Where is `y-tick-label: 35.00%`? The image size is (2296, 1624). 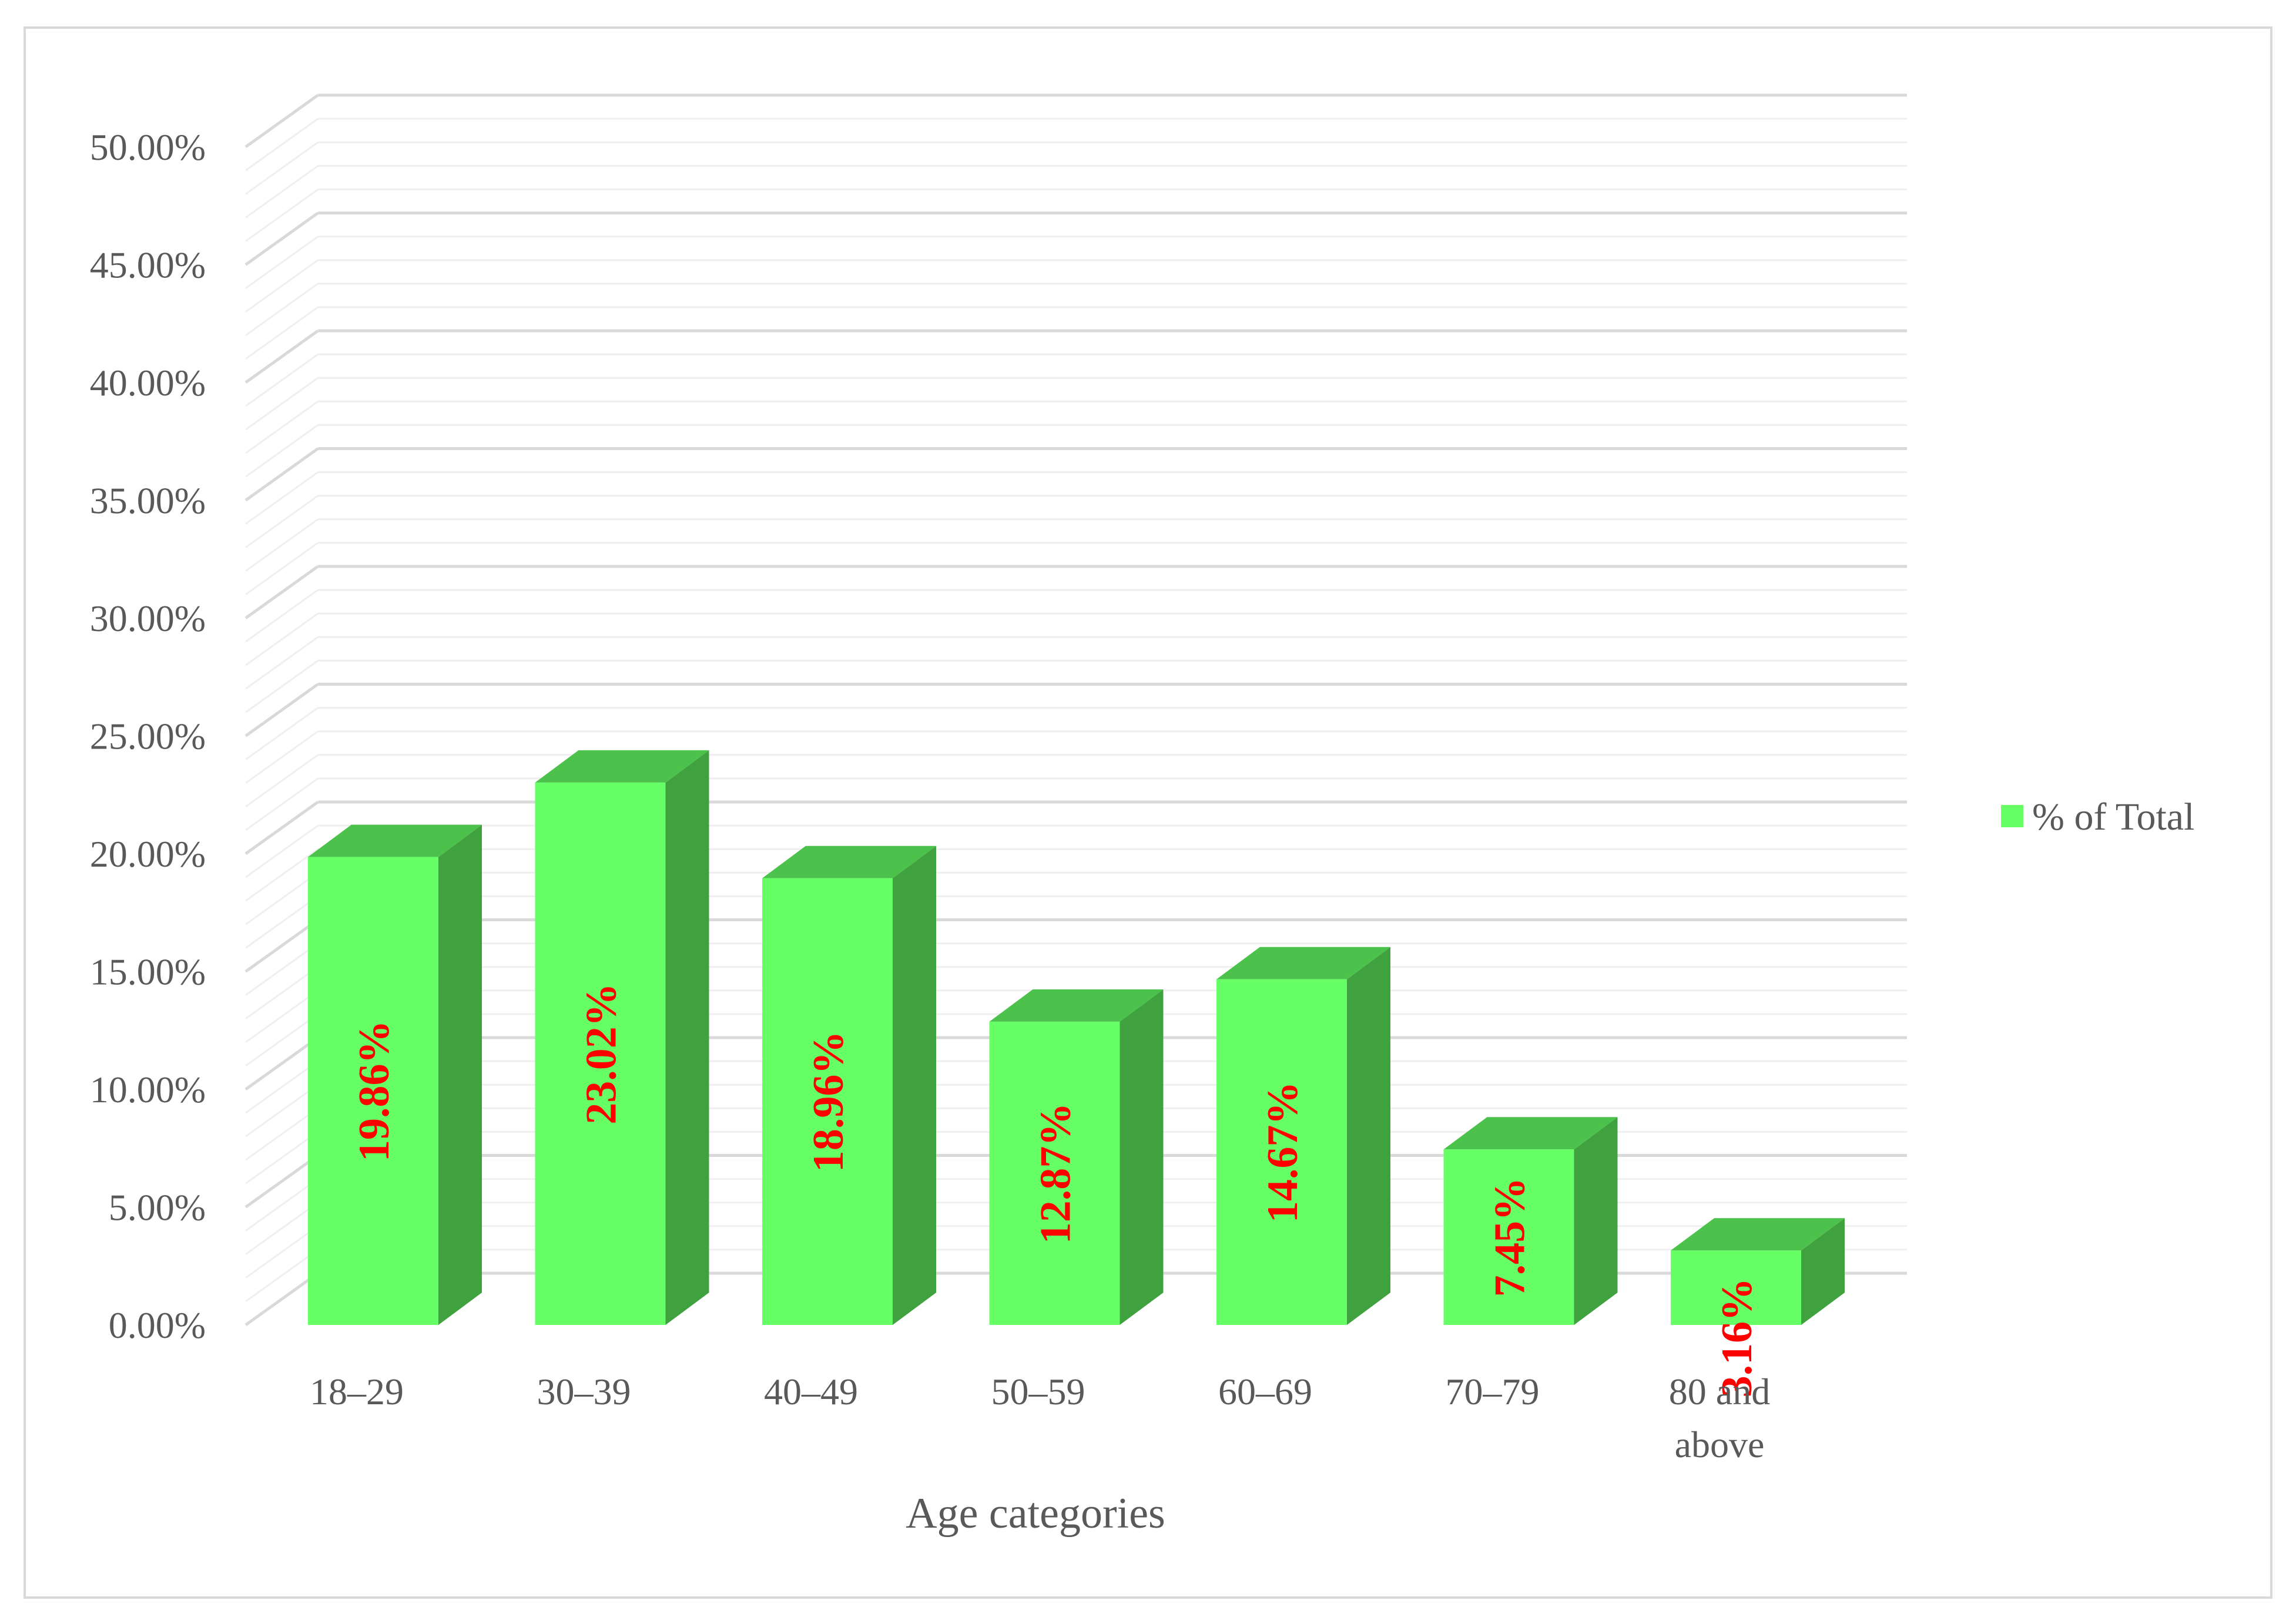
y-tick-label: 35.00% is located at coordinates (148, 501).